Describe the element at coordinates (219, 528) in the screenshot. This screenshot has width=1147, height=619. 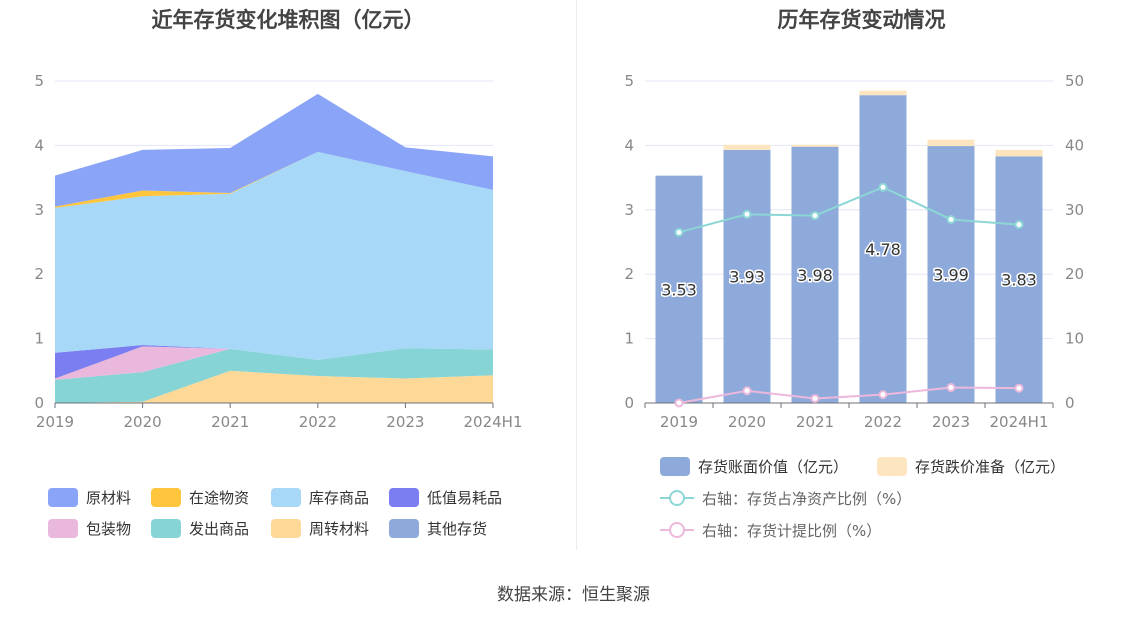
I see `legend-label: 发出商品` at that location.